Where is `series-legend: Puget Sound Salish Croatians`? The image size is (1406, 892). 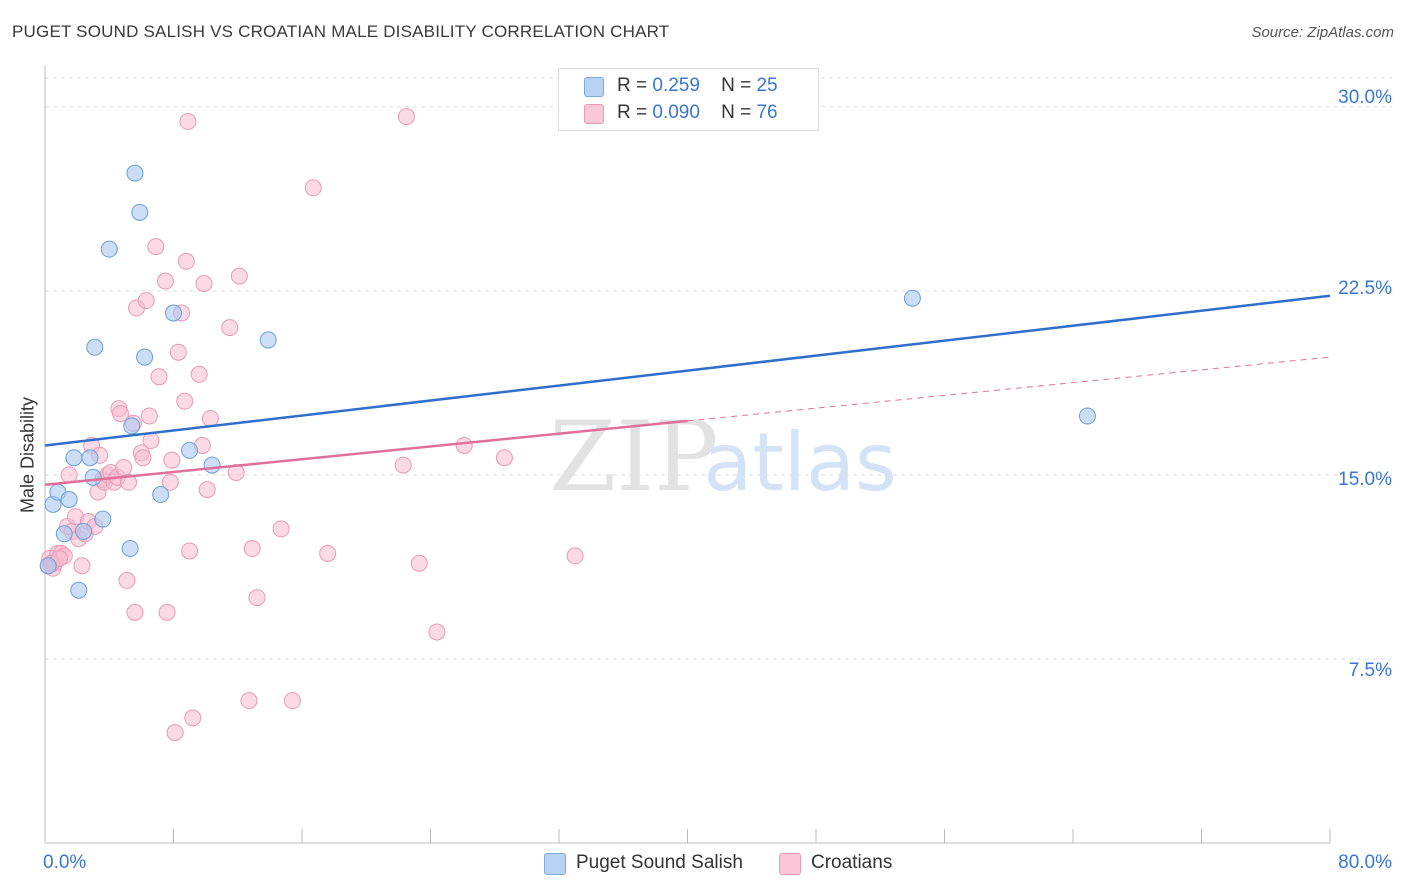 series-legend: Puget Sound Salish Croatians is located at coordinates (703, 864).